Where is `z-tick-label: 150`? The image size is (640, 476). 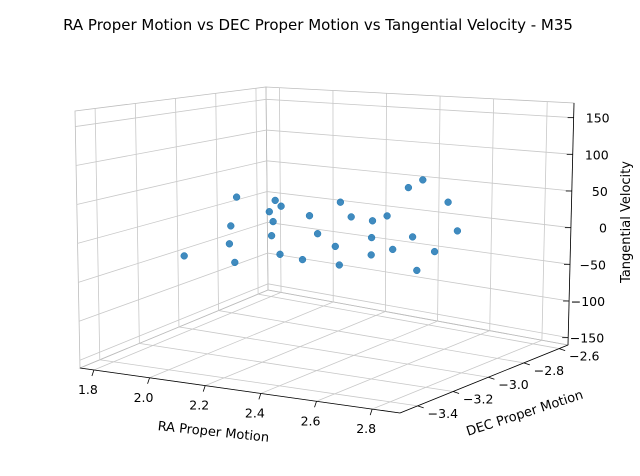
z-tick-label: 150 is located at coordinates (598, 118).